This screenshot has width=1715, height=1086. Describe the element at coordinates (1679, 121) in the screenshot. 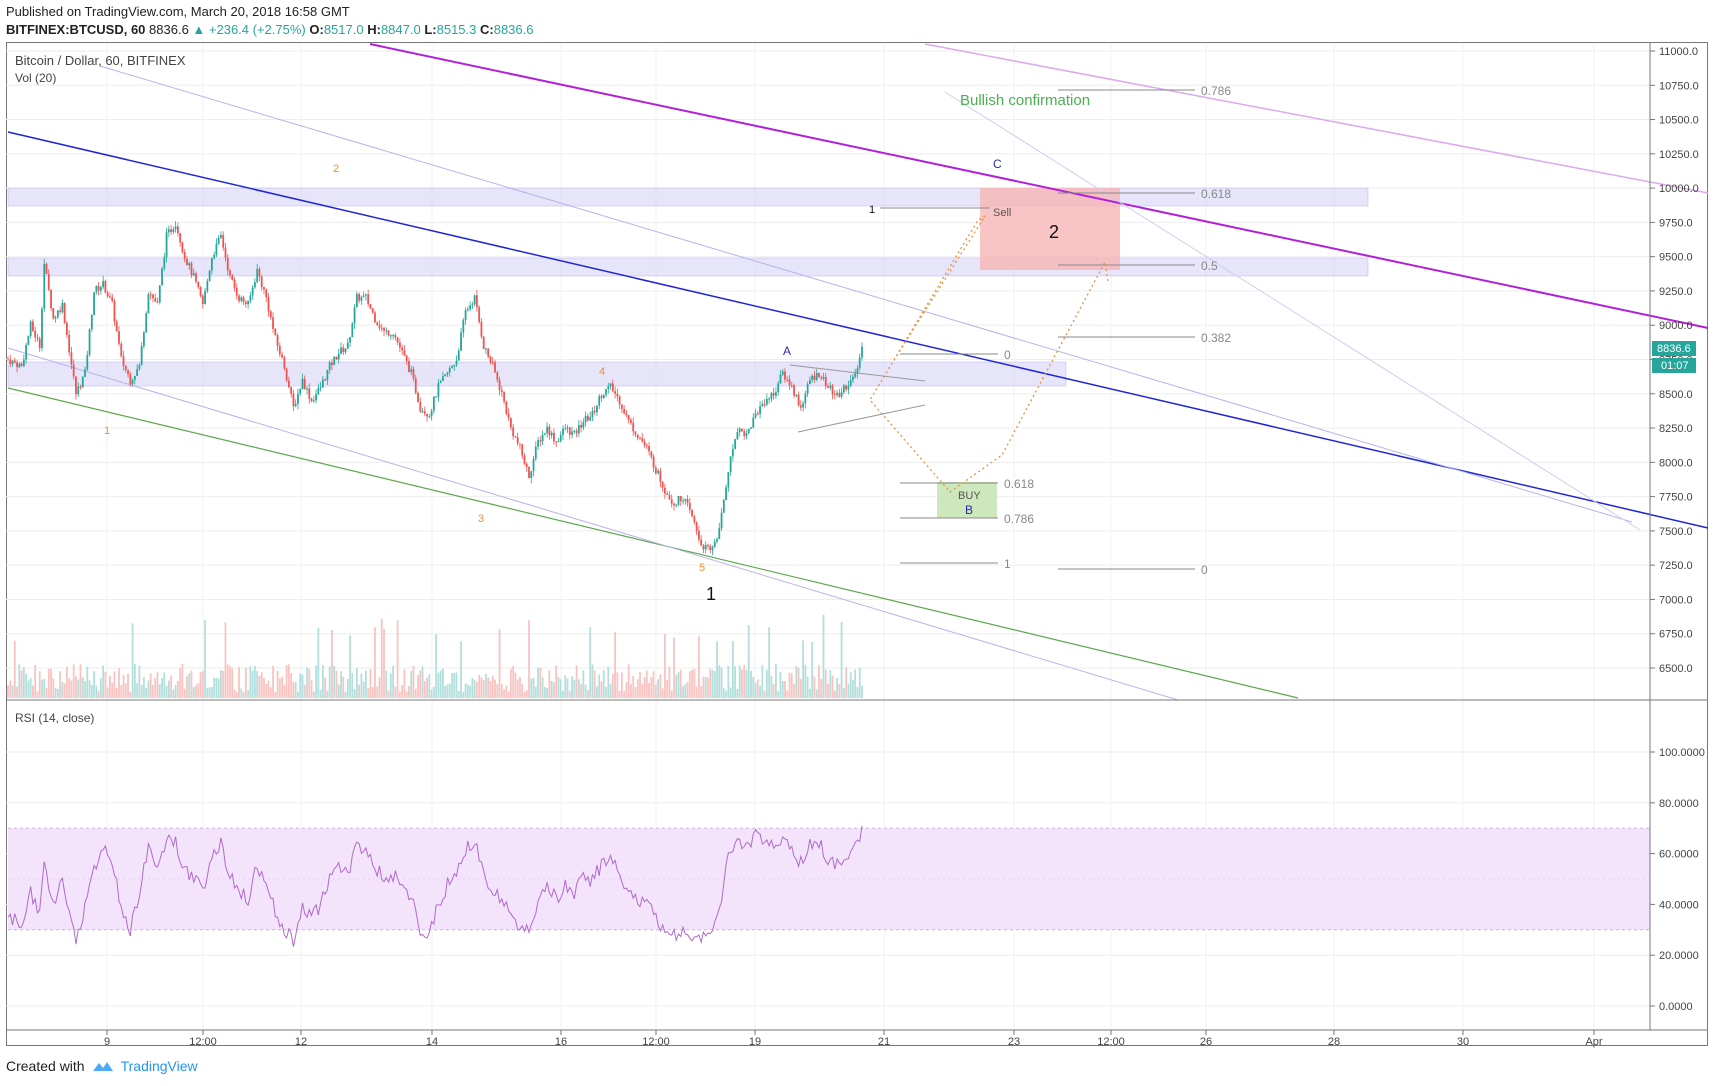

I see `price-tick-label: 10500.0` at that location.